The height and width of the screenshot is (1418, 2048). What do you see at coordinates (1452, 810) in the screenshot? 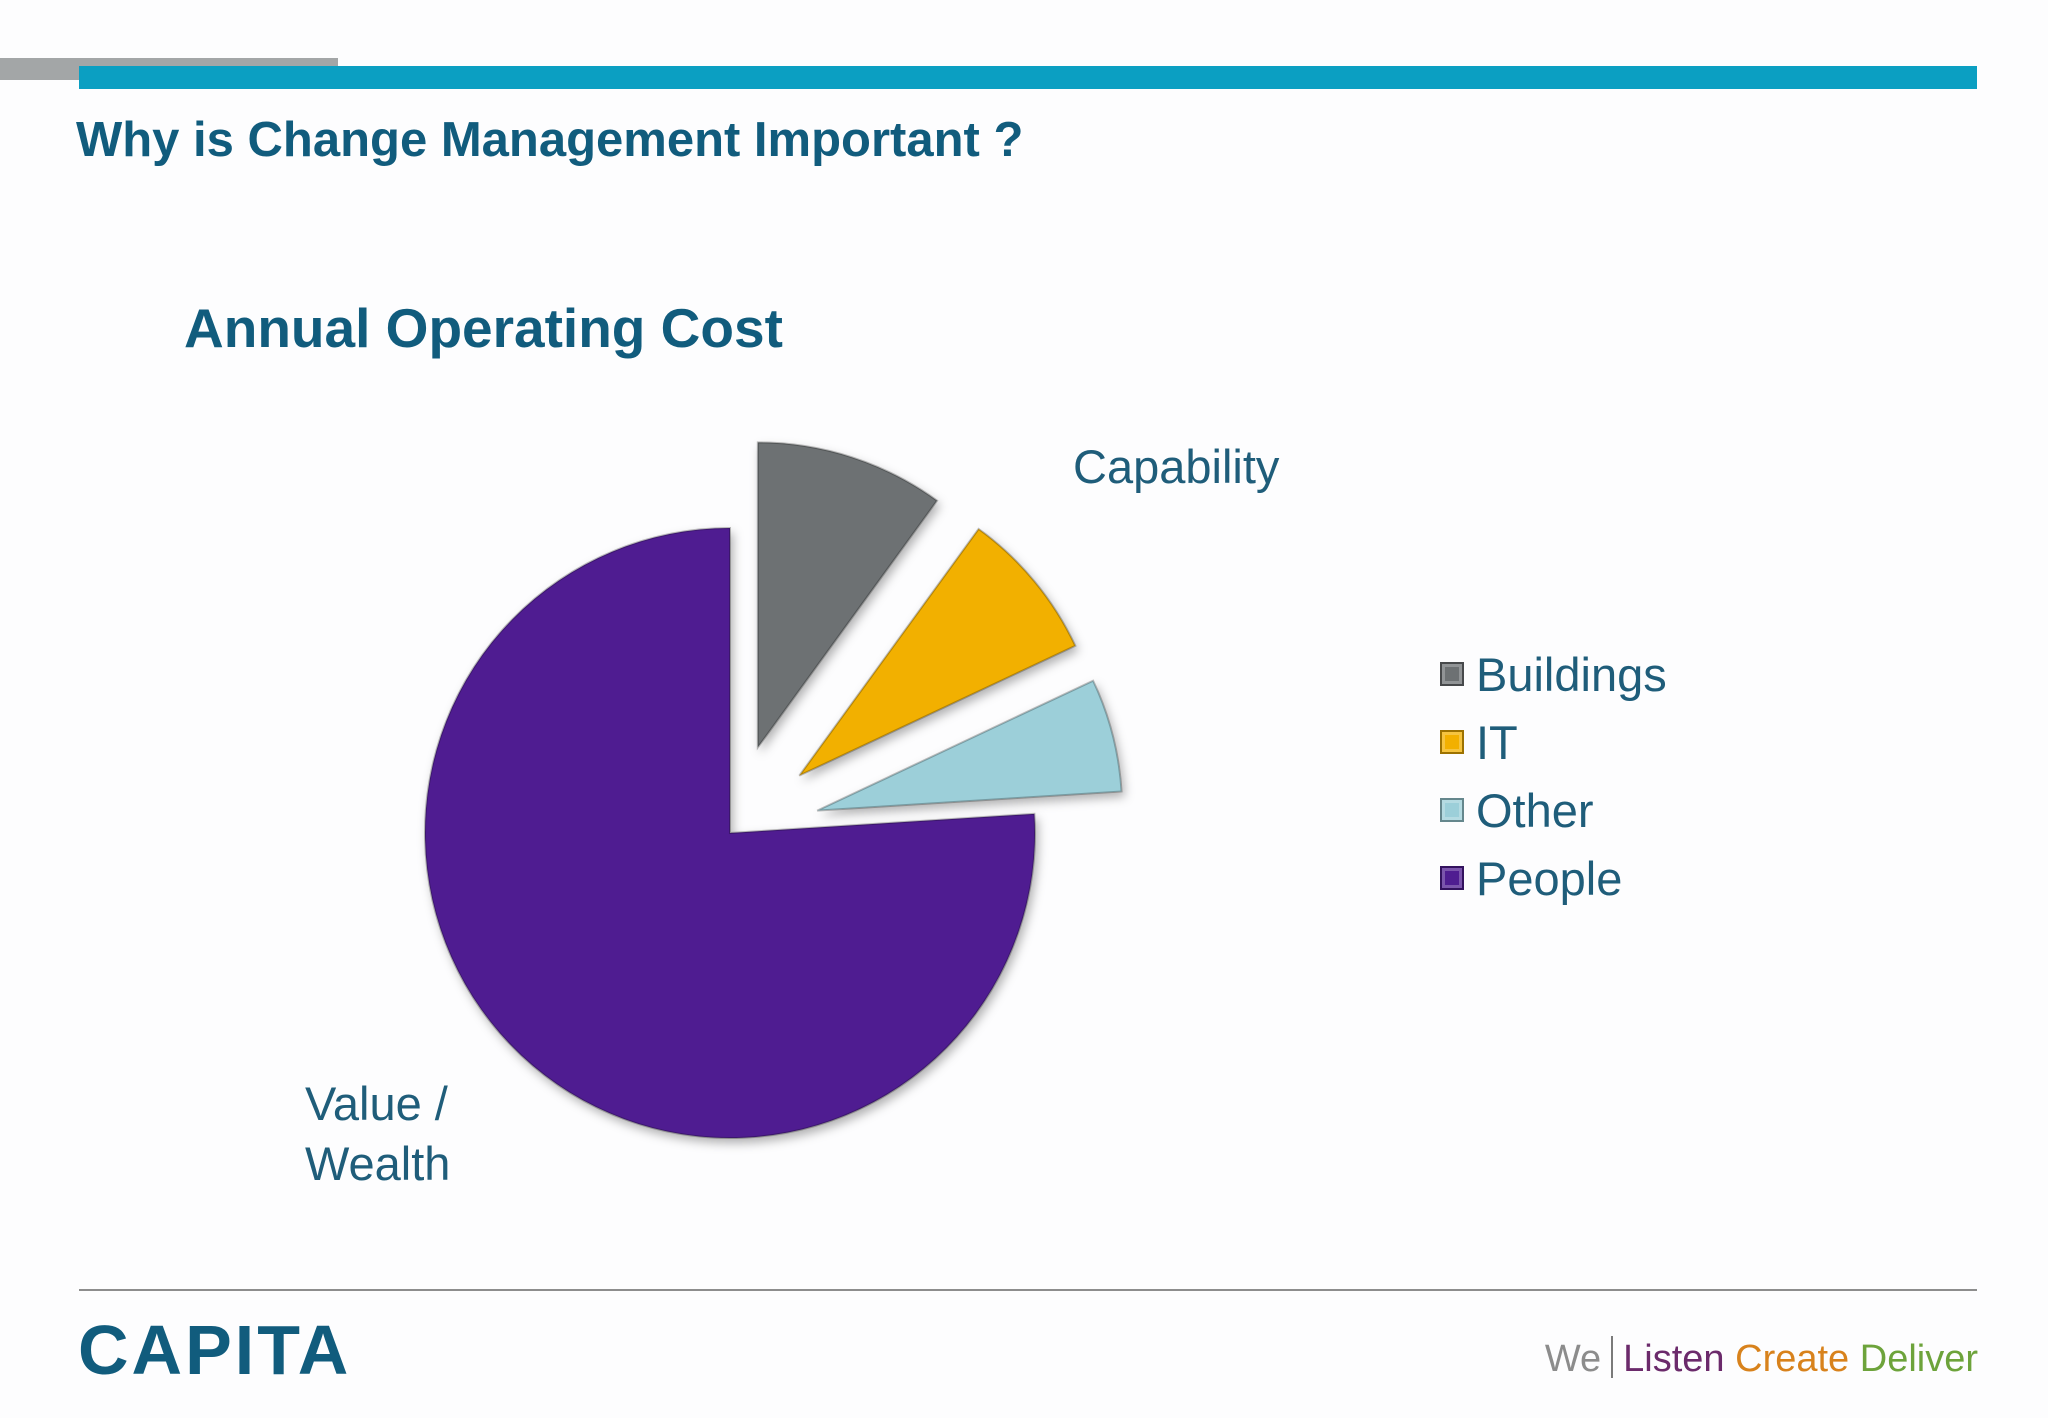
I see `legend-swatch-other` at bounding box center [1452, 810].